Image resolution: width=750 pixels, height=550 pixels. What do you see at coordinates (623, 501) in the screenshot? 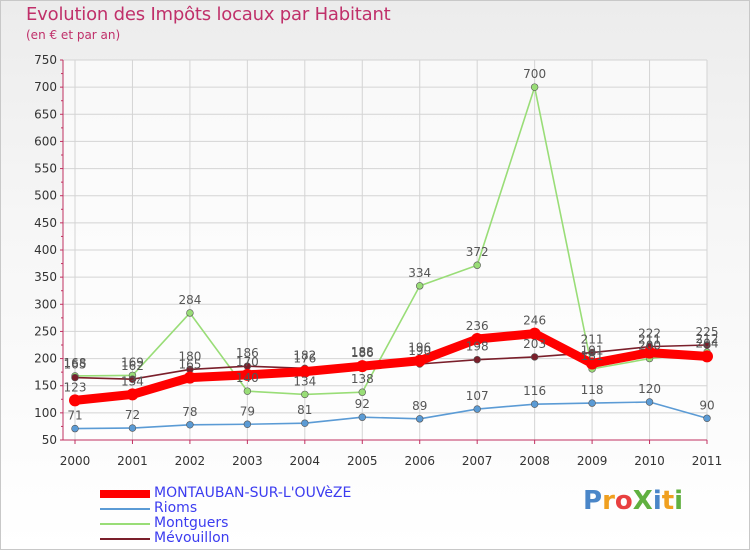
I see `logo-letter: o` at bounding box center [623, 501].